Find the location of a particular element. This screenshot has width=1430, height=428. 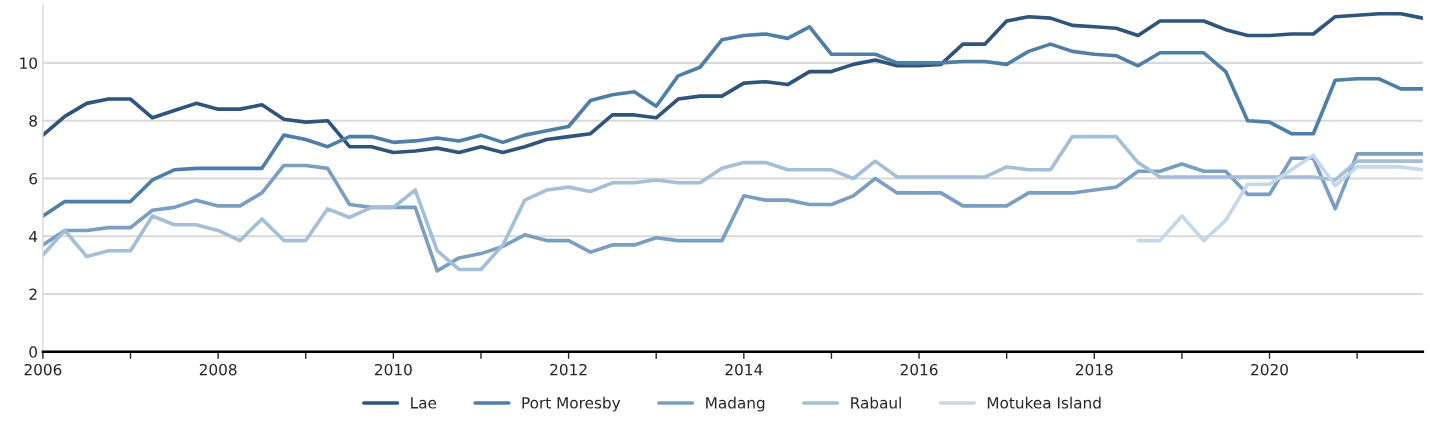

legend-label: Lae is located at coordinates (424, 403).